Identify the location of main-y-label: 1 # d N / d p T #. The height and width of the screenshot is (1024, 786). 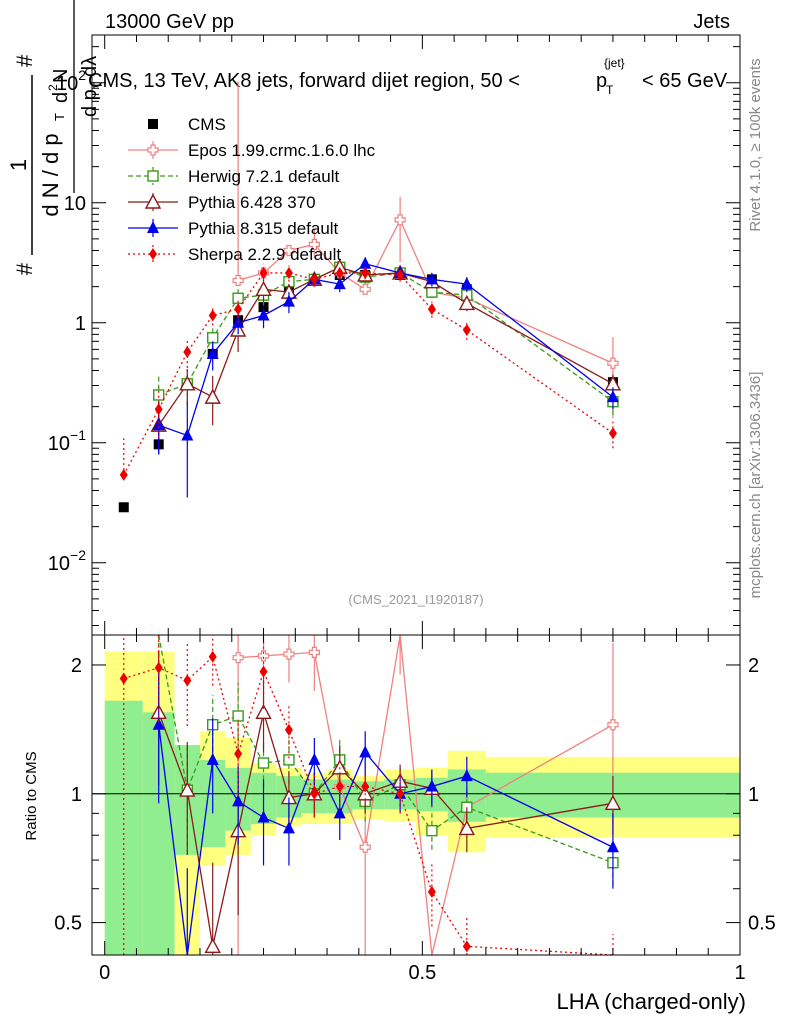
(36, 164).